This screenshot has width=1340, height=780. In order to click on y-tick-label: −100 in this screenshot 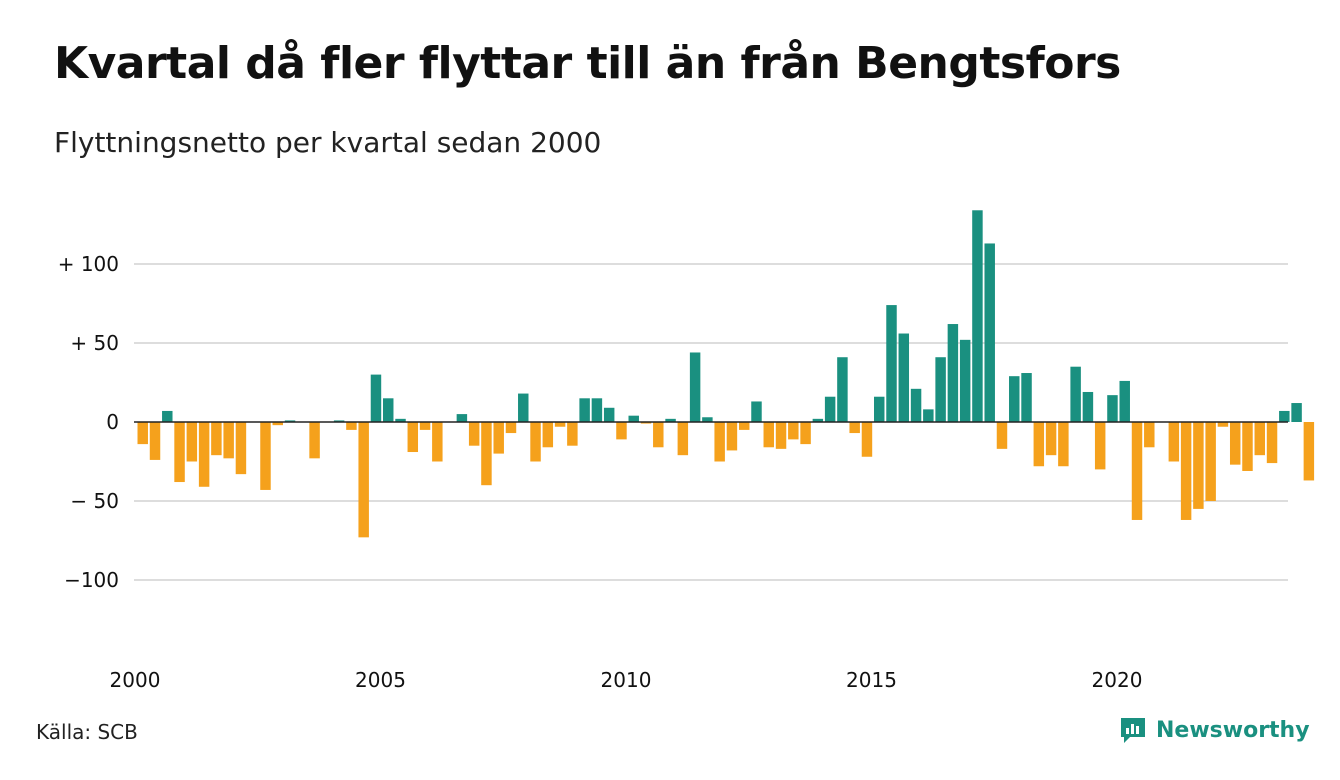, I will do `click(91, 580)`.